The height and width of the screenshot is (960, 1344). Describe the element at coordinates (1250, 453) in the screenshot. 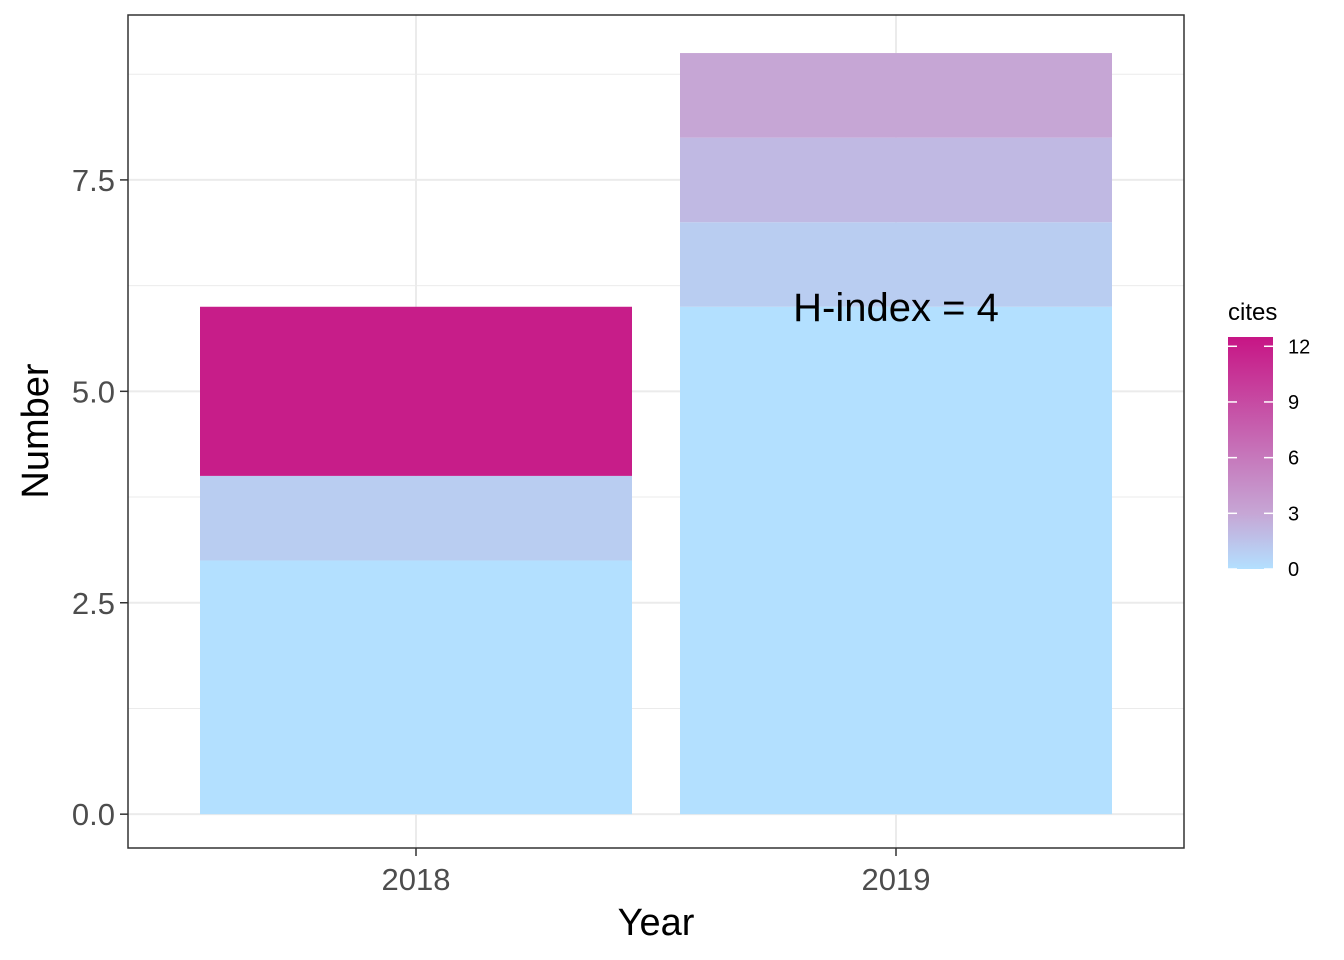

I see `legend-colorbar` at that location.